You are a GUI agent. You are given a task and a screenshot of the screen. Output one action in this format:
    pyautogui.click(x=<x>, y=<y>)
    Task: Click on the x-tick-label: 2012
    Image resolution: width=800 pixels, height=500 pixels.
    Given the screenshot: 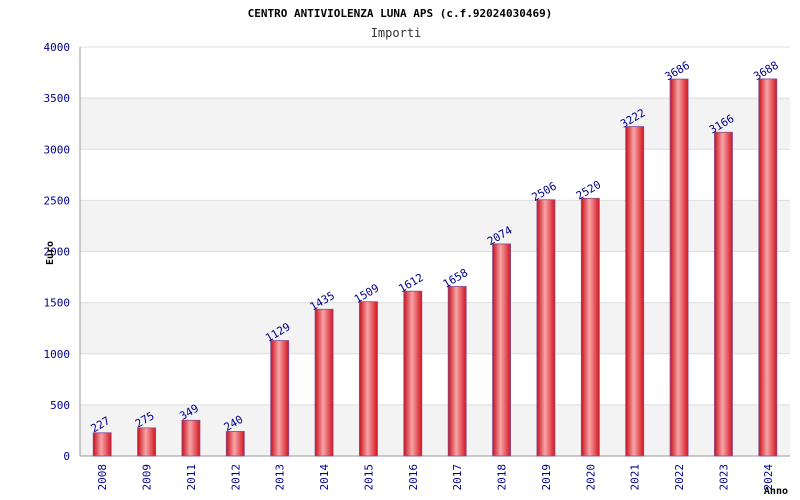 What is the action you would take?
    pyautogui.click(x=235, y=477)
    